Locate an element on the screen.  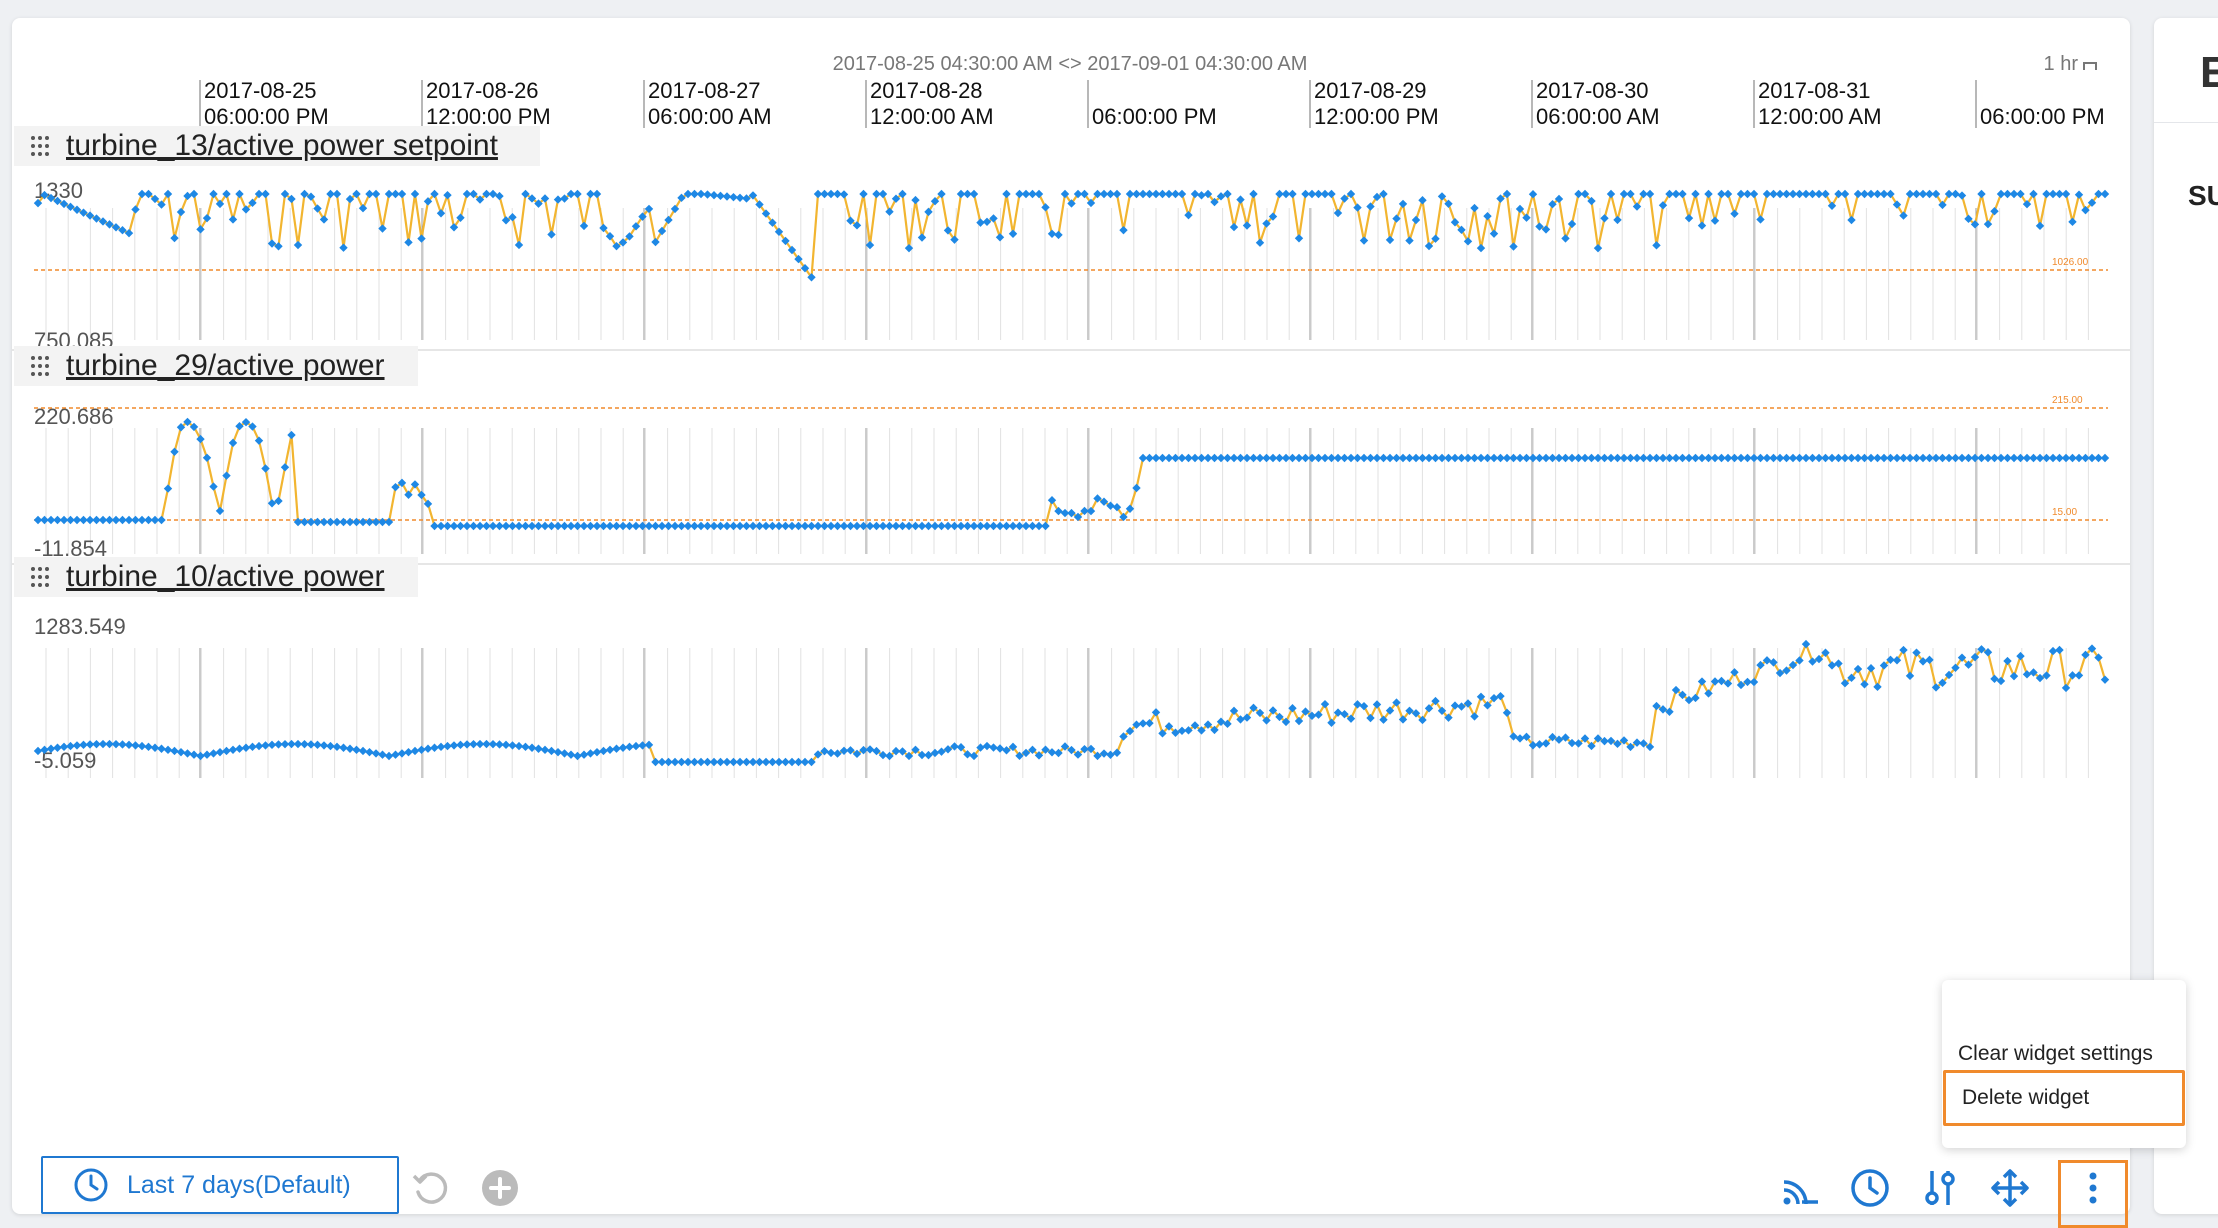
trend-title-link: turbine_13/active power setpoint is located at coordinates (282, 145).